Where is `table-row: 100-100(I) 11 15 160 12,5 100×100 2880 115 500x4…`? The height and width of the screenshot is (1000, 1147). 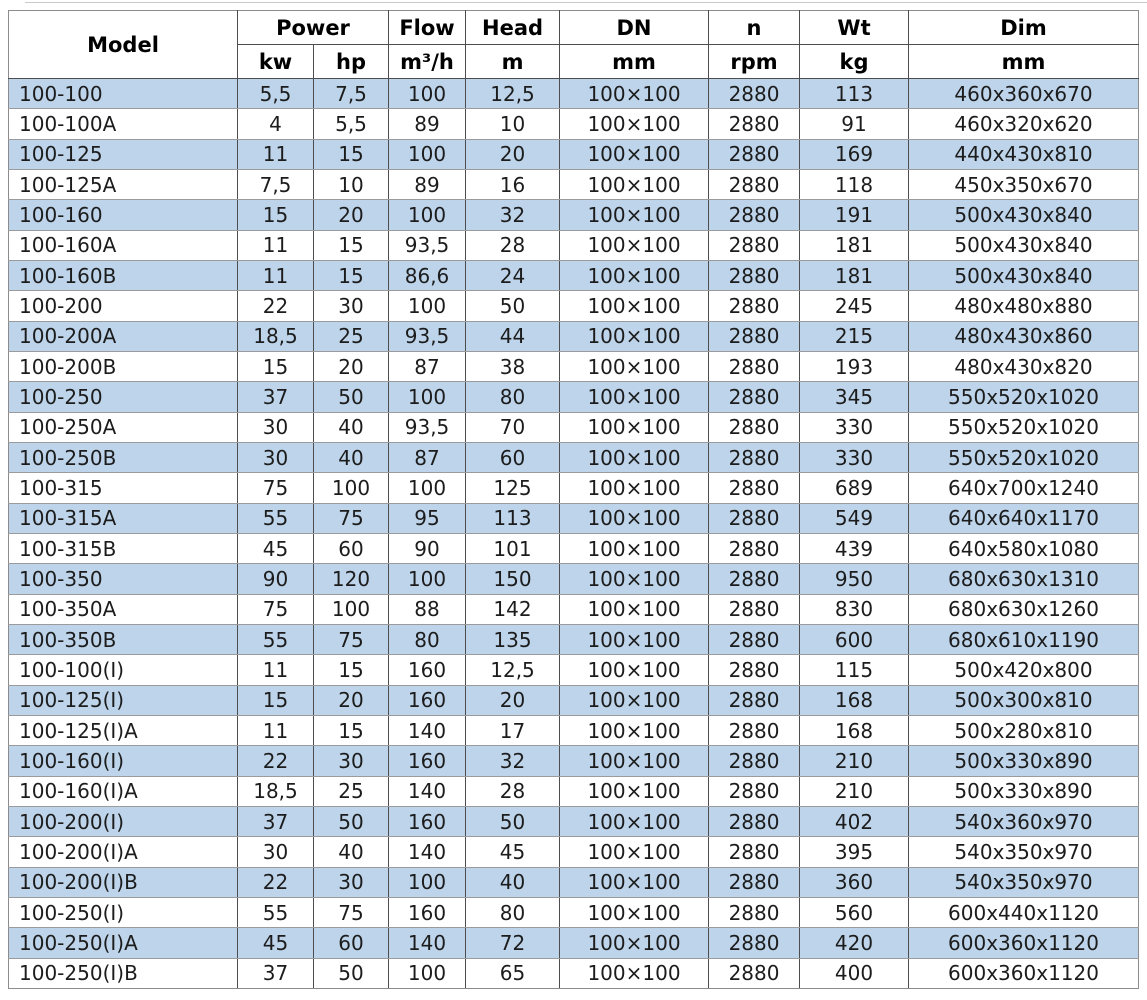 table-row: 100-100(I) 11 15 160 12,5 100×100 2880 115 500x4… is located at coordinates (574, 670).